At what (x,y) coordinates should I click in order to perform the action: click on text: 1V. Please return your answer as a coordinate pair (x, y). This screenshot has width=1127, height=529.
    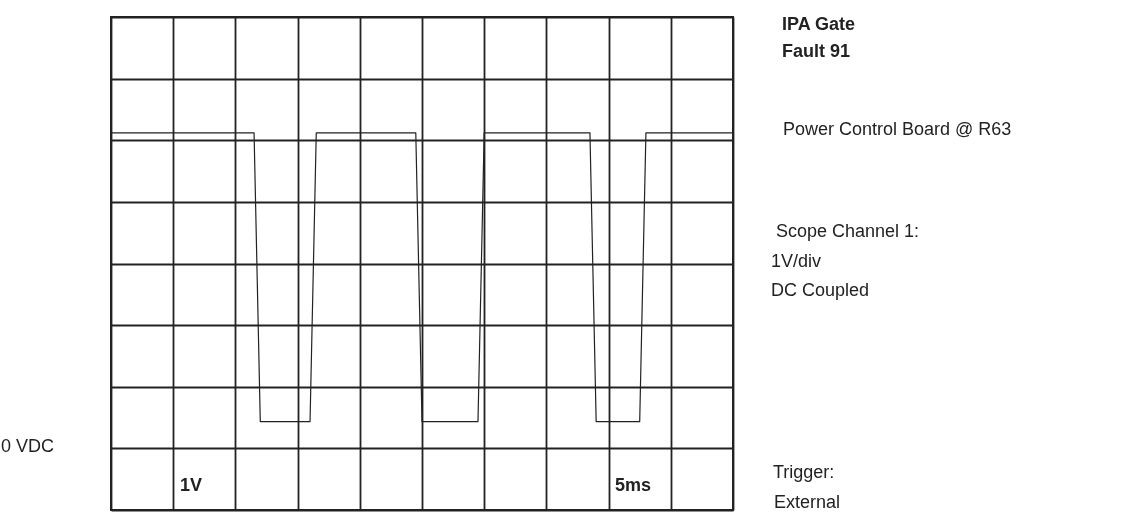
    Looking at the image, I should click on (191, 485).